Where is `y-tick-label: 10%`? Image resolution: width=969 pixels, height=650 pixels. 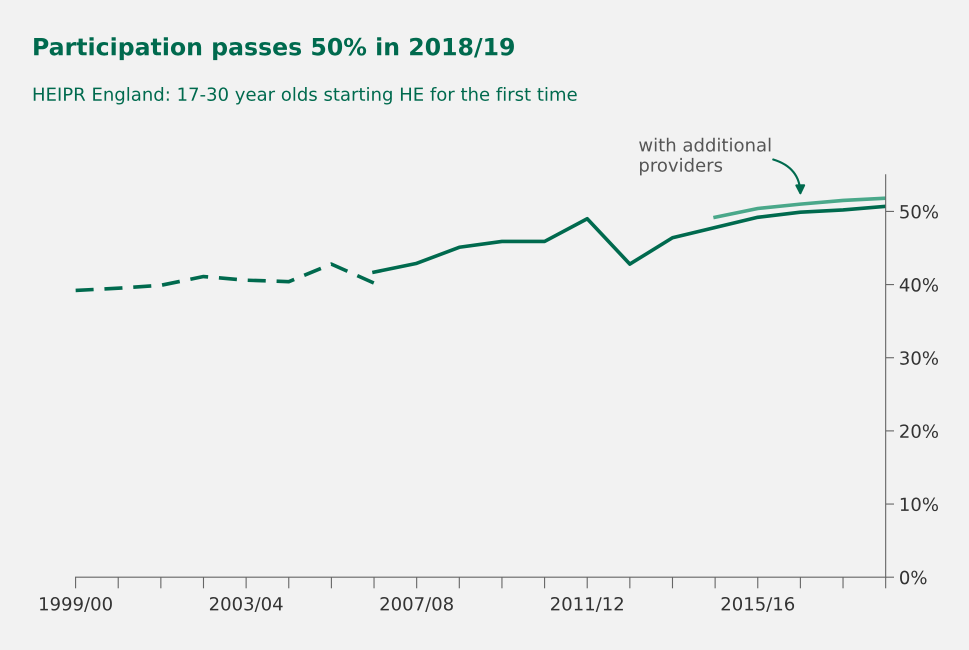
y-tick-label: 10% is located at coordinates (919, 505).